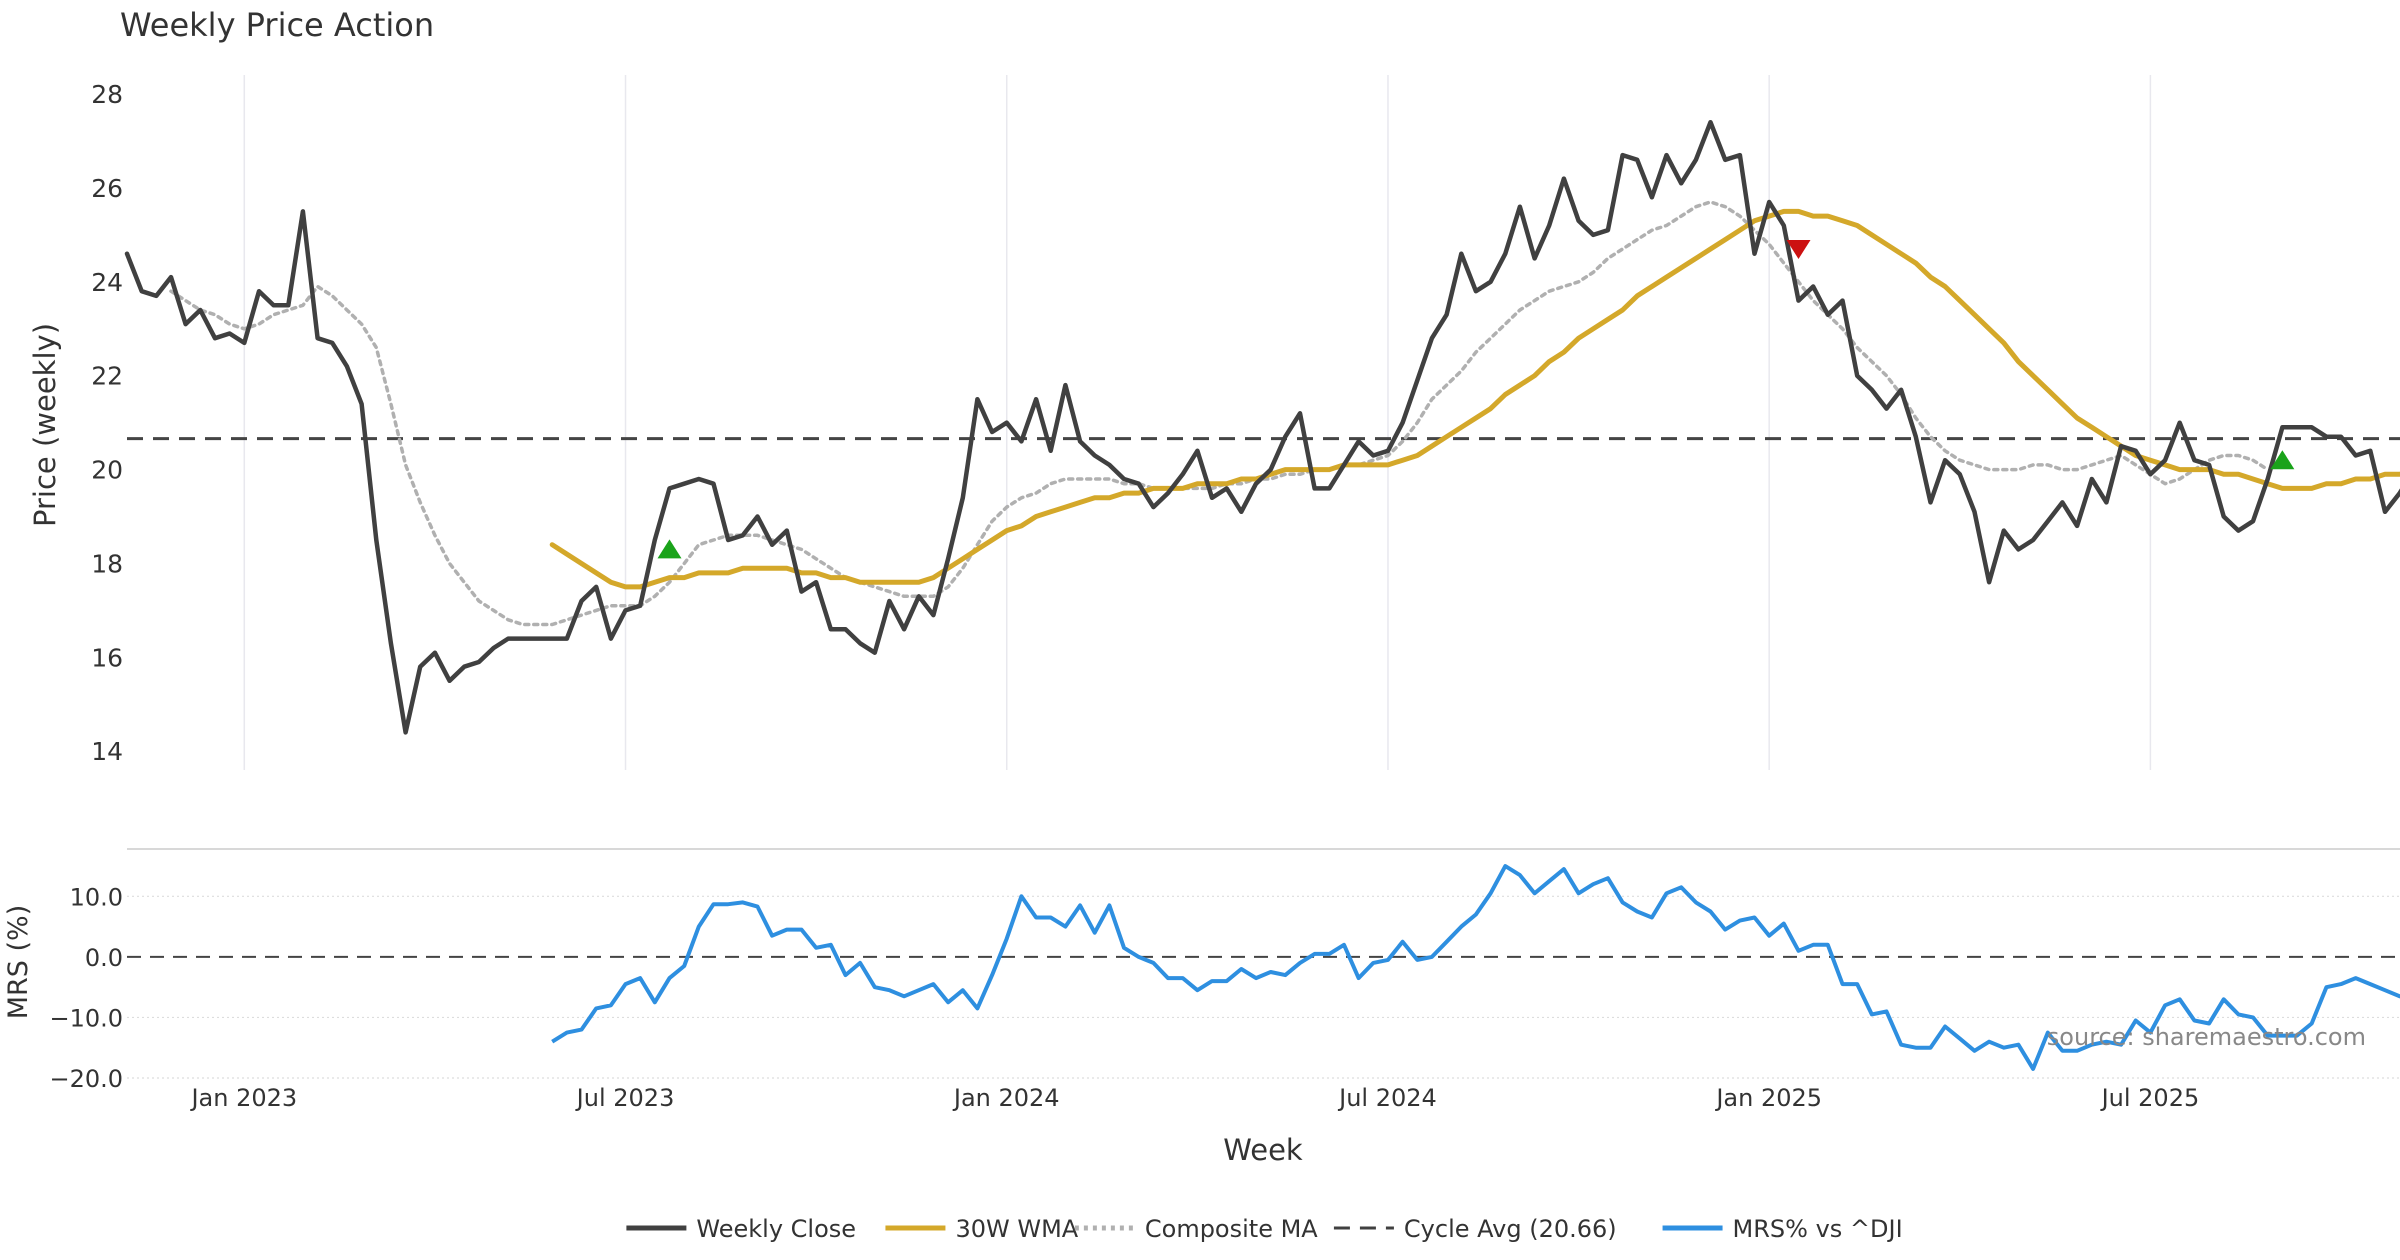 Image resolution: width=2400 pixels, height=1260 pixels. I want to click on mrs-y-tick-label: 10.0, so click(96, 897).